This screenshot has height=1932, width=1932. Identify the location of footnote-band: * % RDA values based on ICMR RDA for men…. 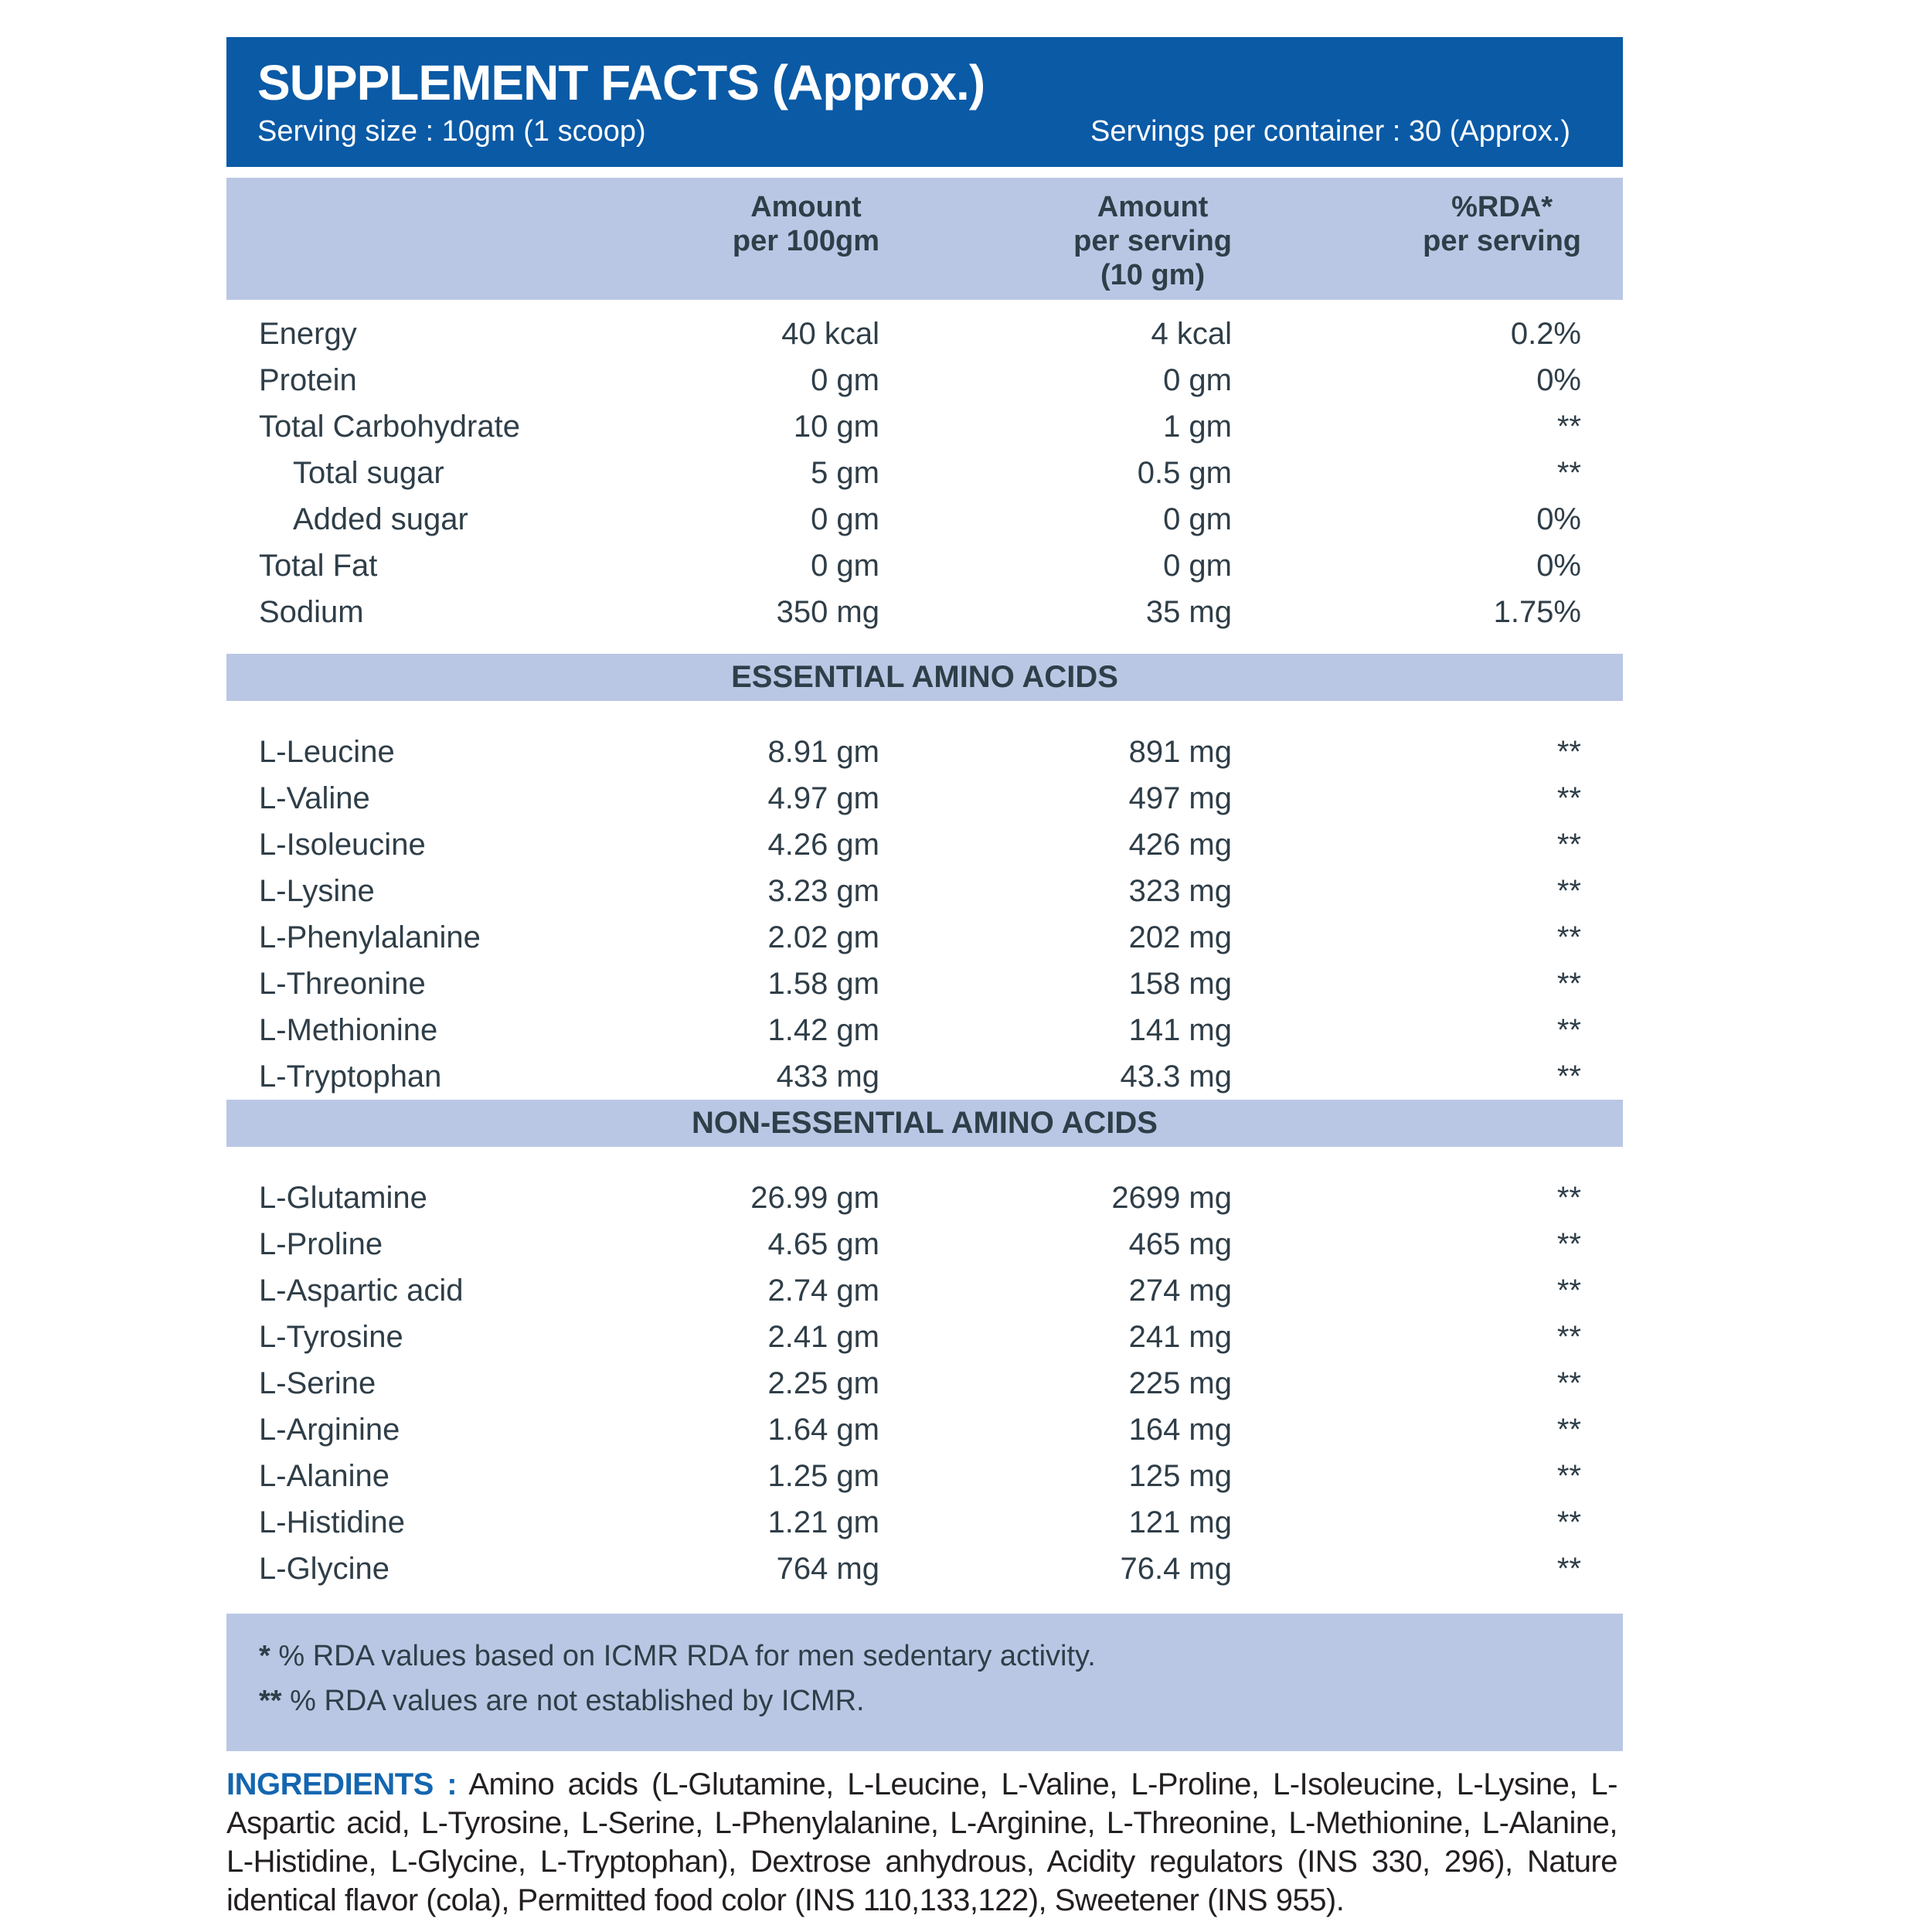
(925, 1683).